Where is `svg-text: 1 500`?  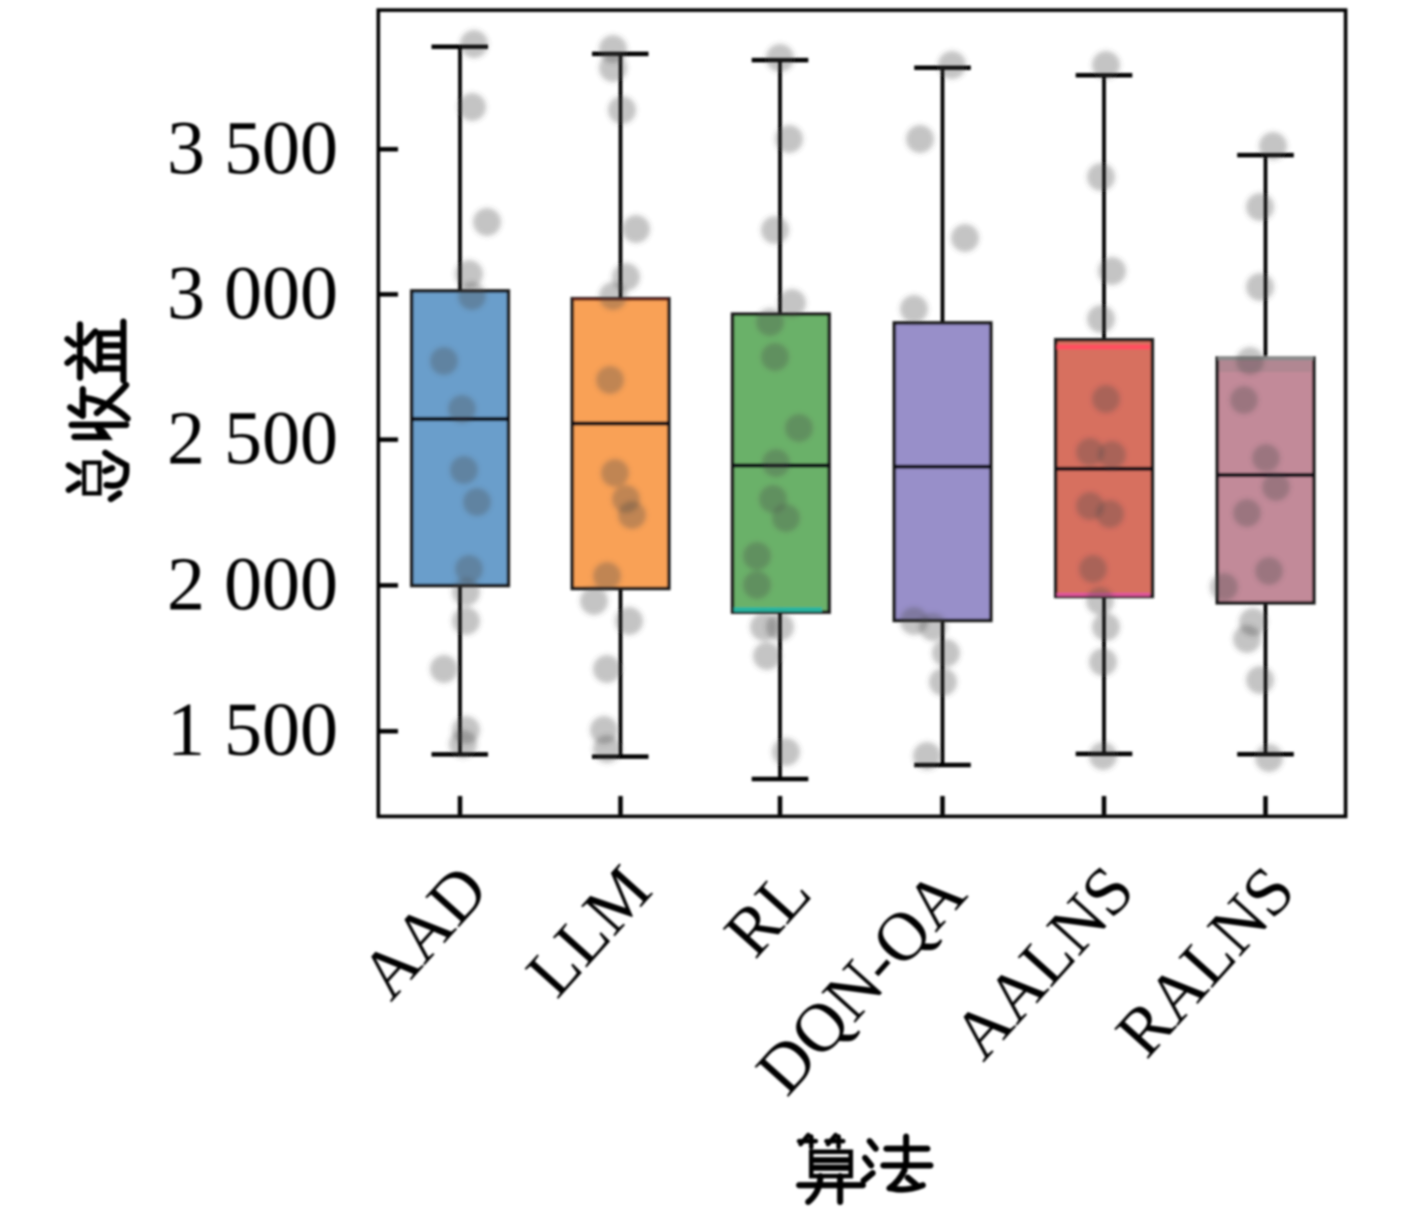
svg-text: 1 500 is located at coordinates (252, 730).